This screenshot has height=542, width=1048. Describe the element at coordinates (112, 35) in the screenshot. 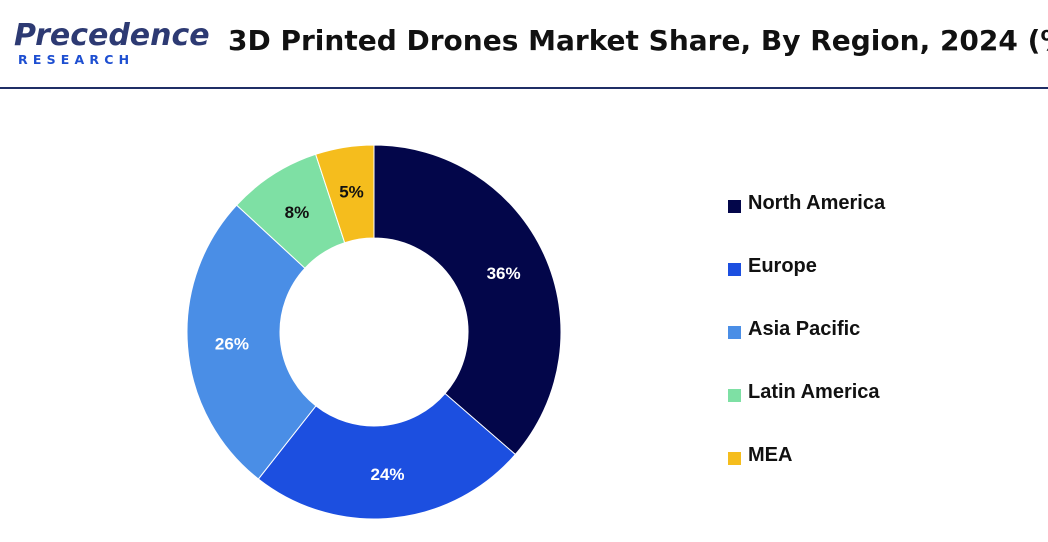

I see `logo-wordmark: Precedence` at that location.